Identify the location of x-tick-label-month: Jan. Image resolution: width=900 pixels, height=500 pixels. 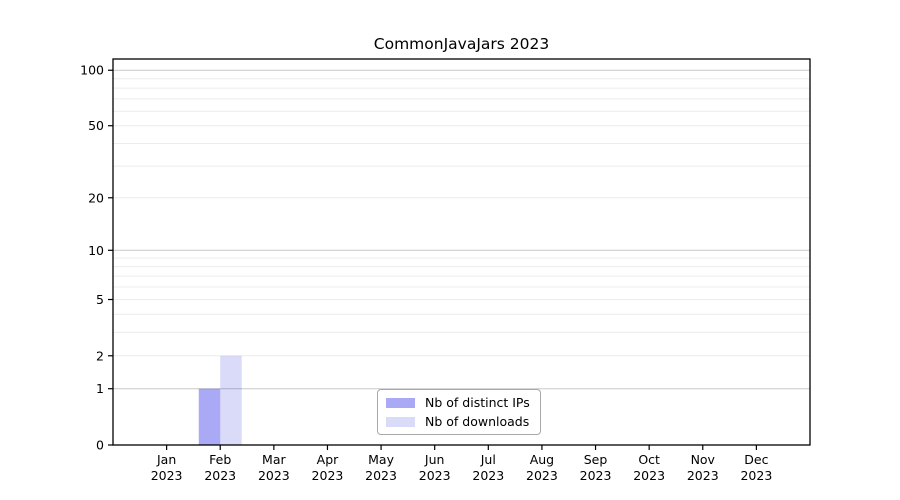
(166, 459).